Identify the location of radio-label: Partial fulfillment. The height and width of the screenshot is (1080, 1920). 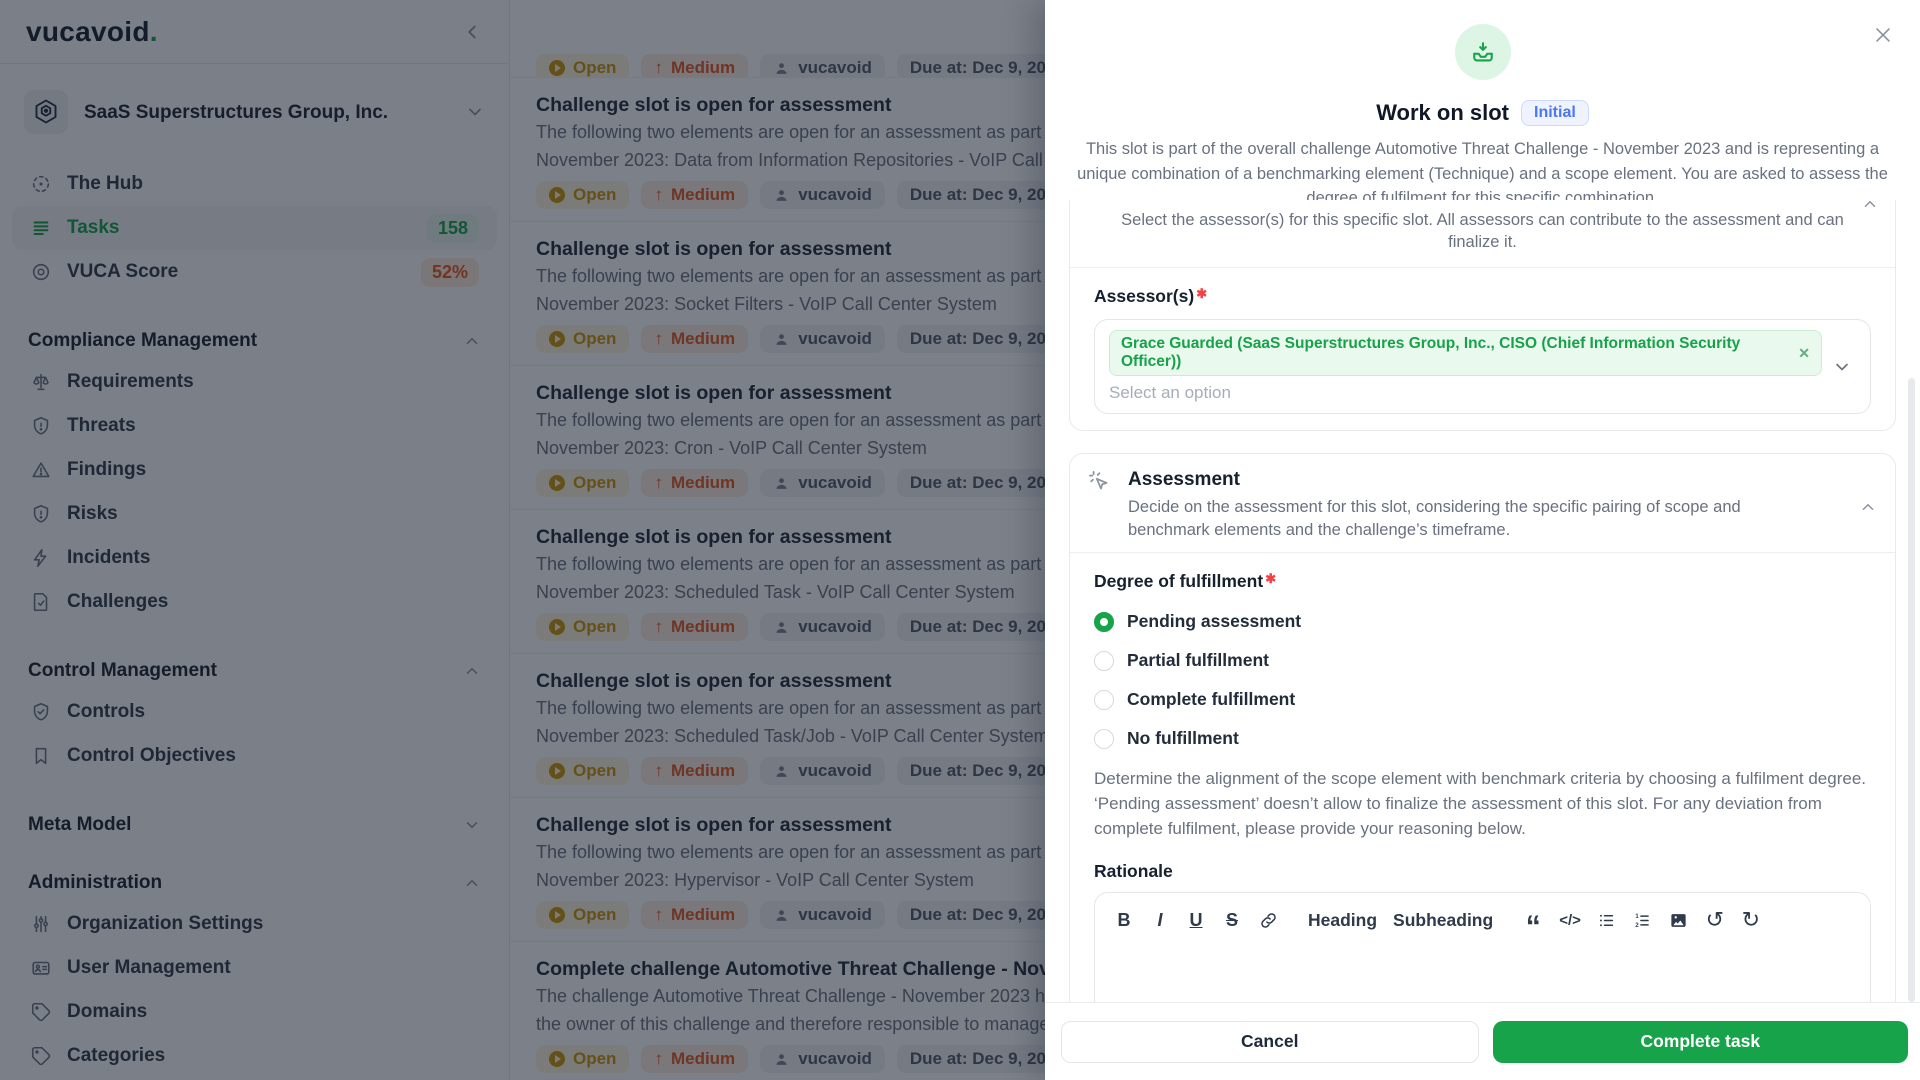
(1198, 660).